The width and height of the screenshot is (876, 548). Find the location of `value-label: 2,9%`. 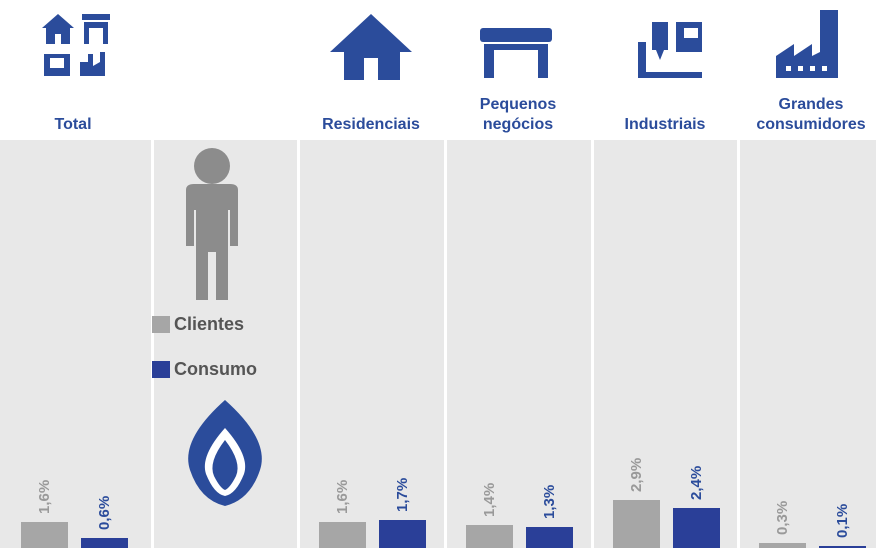

value-label: 2,9% is located at coordinates (636, 475).